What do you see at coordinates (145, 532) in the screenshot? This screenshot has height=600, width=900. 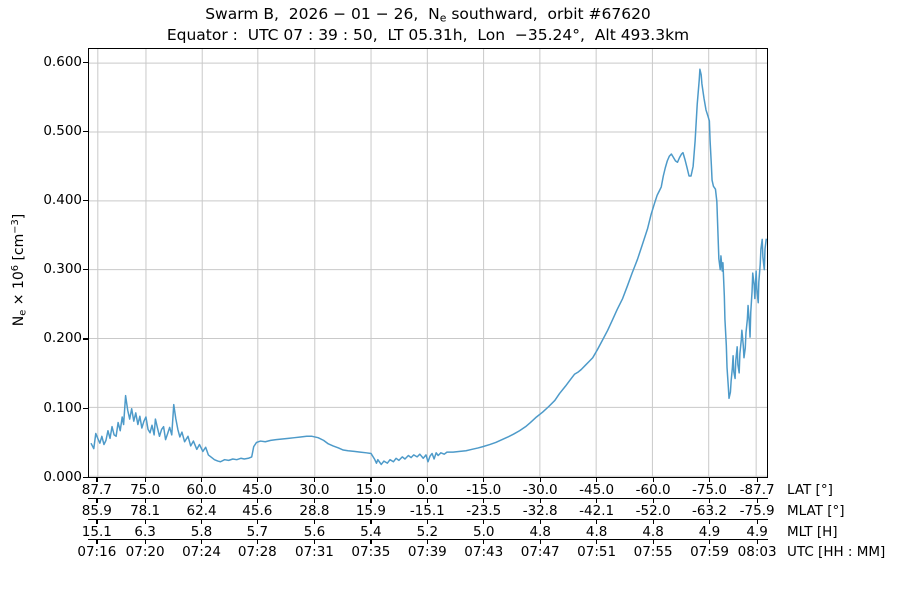 I see `x-tick-label-mlt: 6.3` at bounding box center [145, 532].